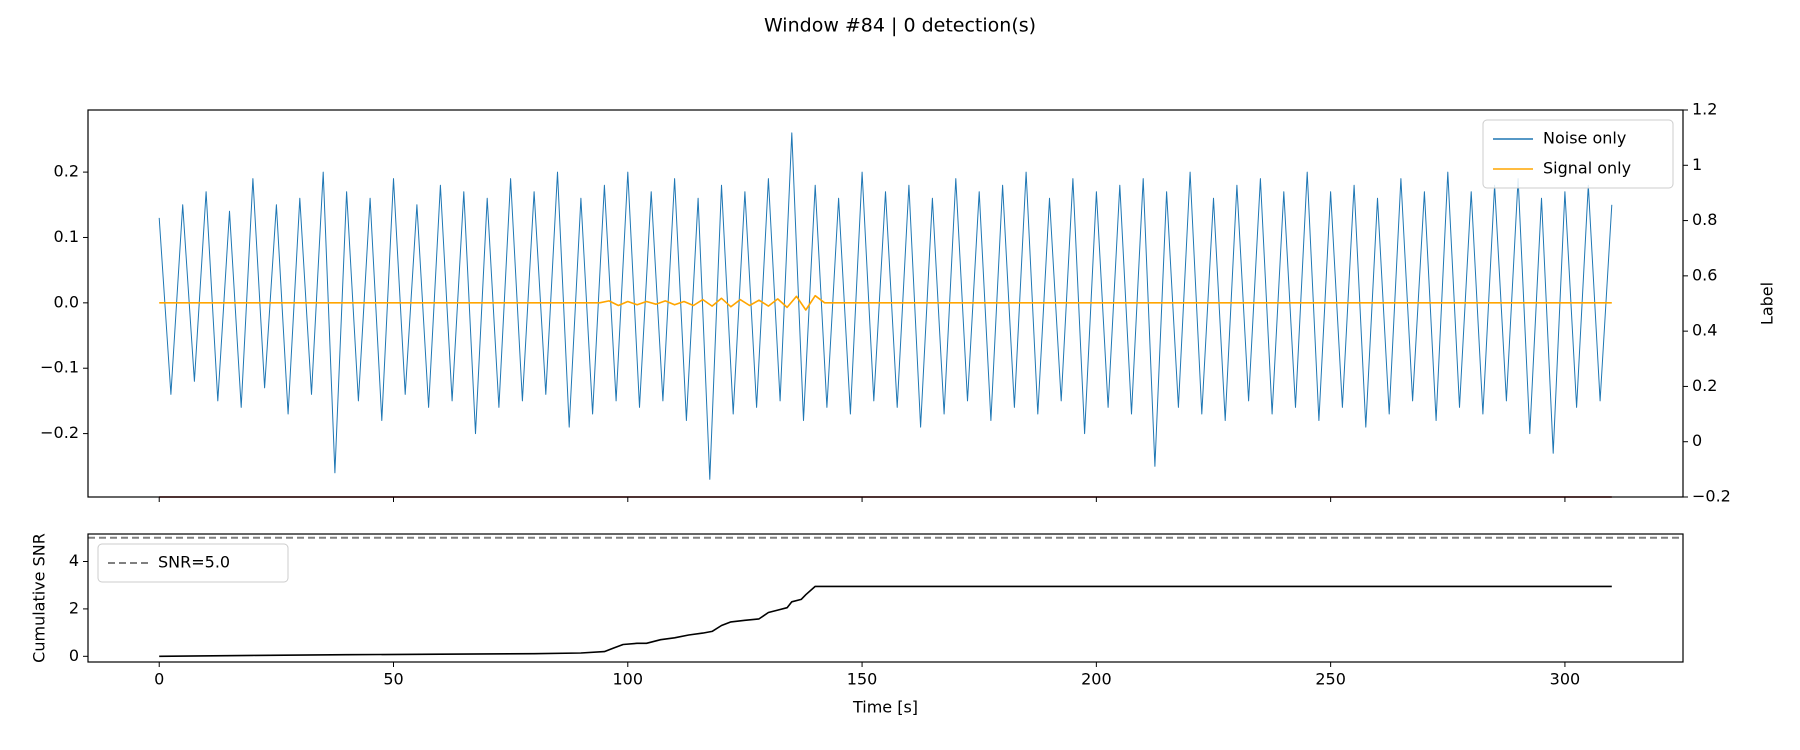 The image size is (1800, 750). Describe the element at coordinates (1704, 385) in the screenshot. I see `y2-tick-label: 0.2` at that location.